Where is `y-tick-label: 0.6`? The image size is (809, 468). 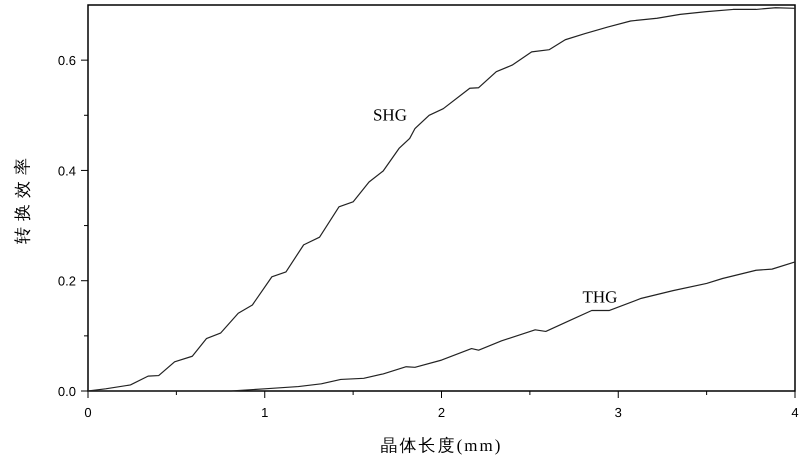
y-tick-label: 0.6 is located at coordinates (67, 60).